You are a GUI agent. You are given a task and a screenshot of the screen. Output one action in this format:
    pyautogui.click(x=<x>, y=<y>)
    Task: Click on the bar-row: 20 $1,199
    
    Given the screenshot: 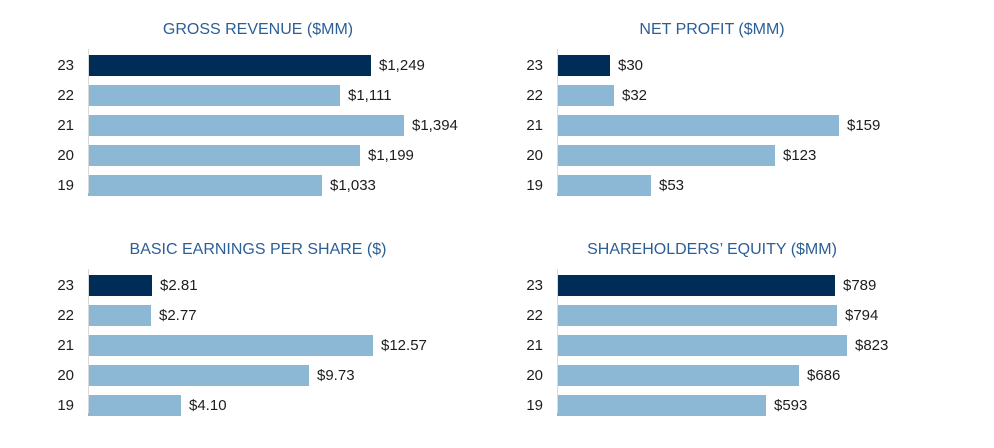 What is the action you would take?
    pyautogui.click(x=248, y=155)
    